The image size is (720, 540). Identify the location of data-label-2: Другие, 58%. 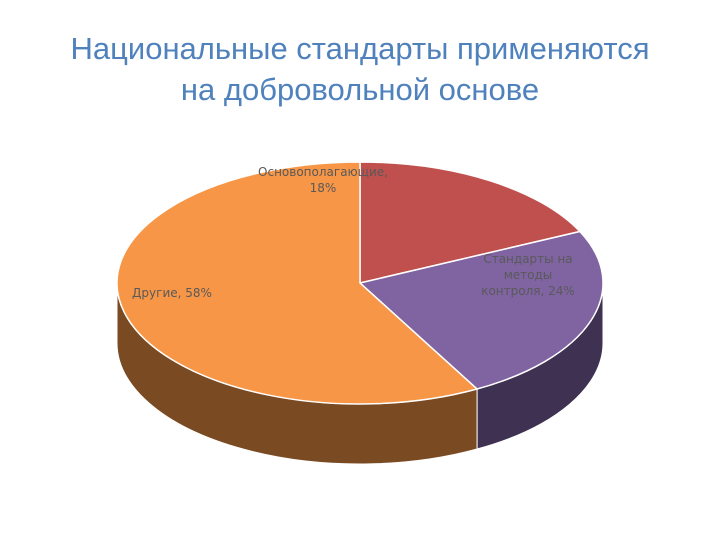
(172, 293).